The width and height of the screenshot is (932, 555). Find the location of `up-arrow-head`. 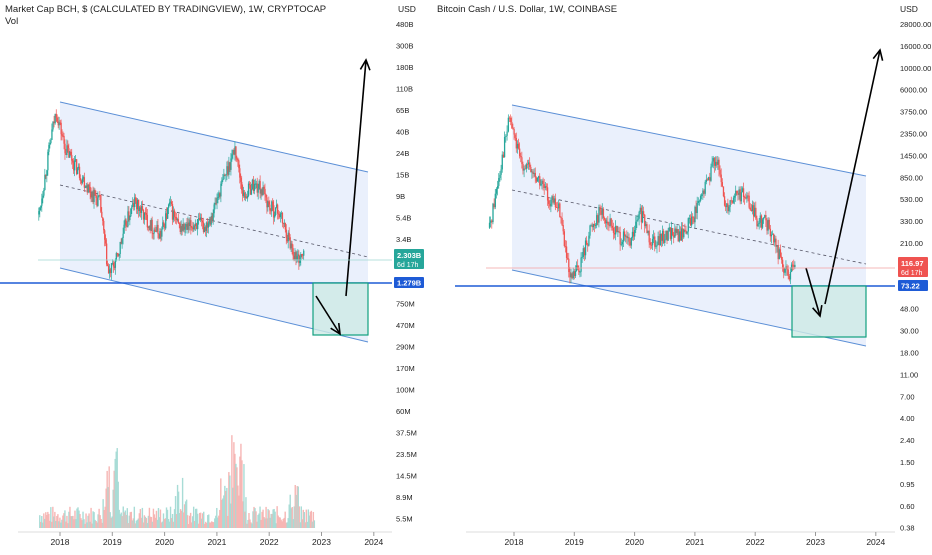

up-arrow-head is located at coordinates (365, 64).